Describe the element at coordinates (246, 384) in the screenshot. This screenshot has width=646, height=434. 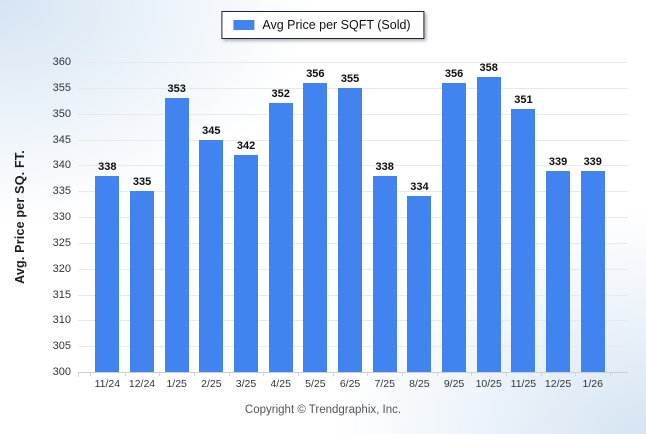
I see `x-tick-label: 3/25` at that location.